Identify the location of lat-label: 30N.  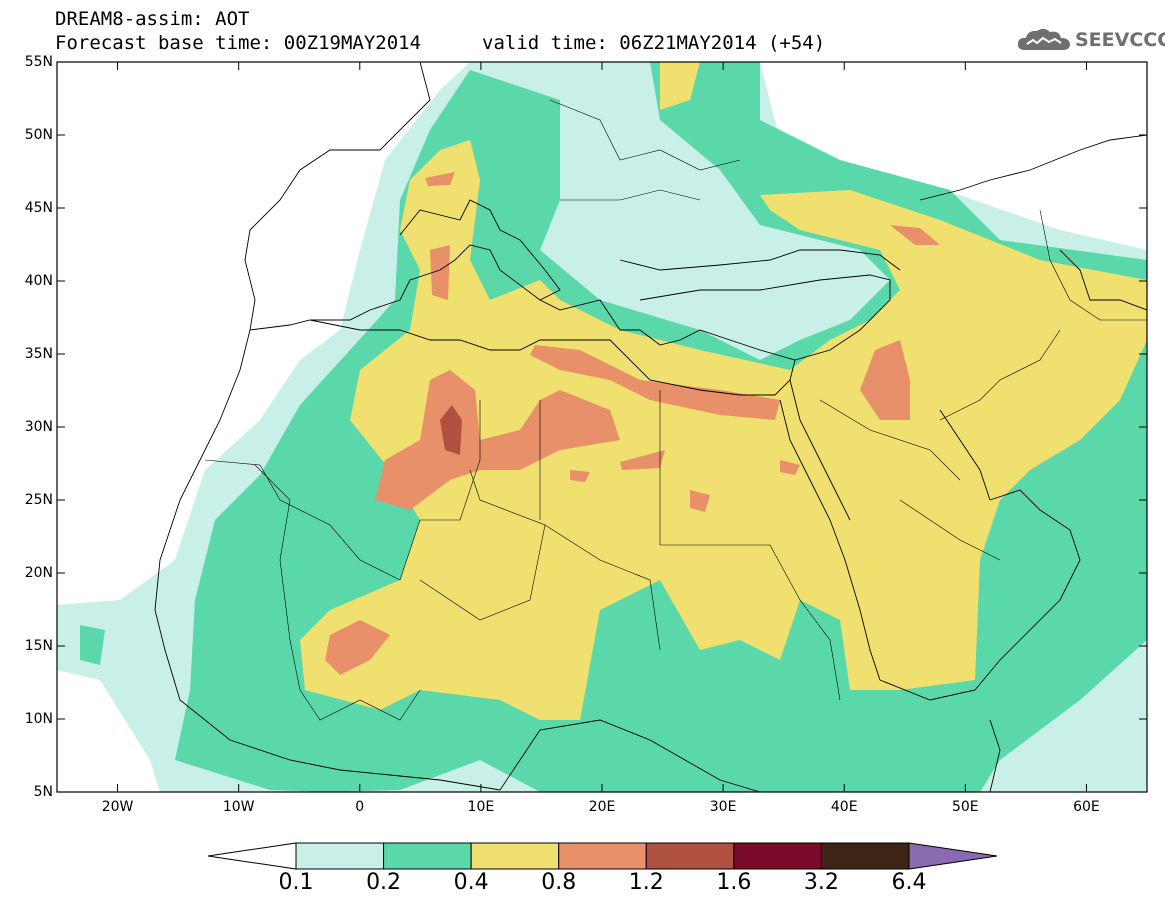
(38, 427).